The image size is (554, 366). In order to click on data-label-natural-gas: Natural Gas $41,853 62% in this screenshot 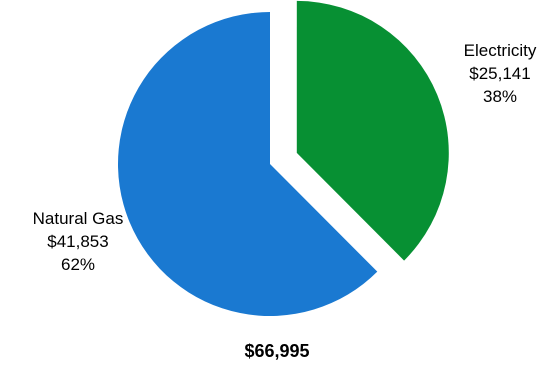, I will do `click(78, 241)`.